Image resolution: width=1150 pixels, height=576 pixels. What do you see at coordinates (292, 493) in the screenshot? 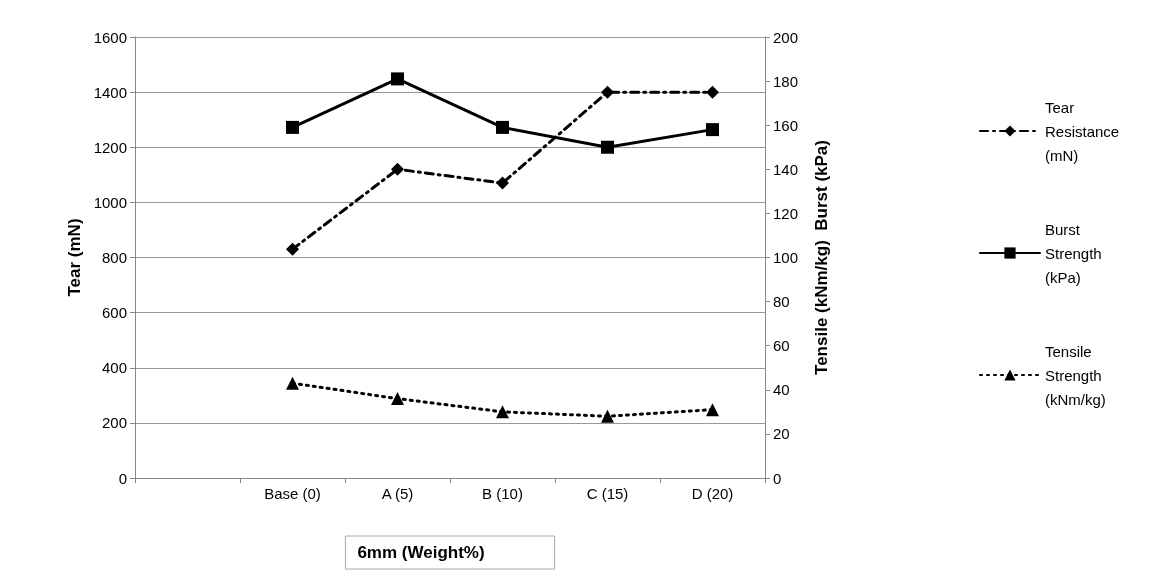
I see `x-tick-label: Base (0)` at bounding box center [292, 493].